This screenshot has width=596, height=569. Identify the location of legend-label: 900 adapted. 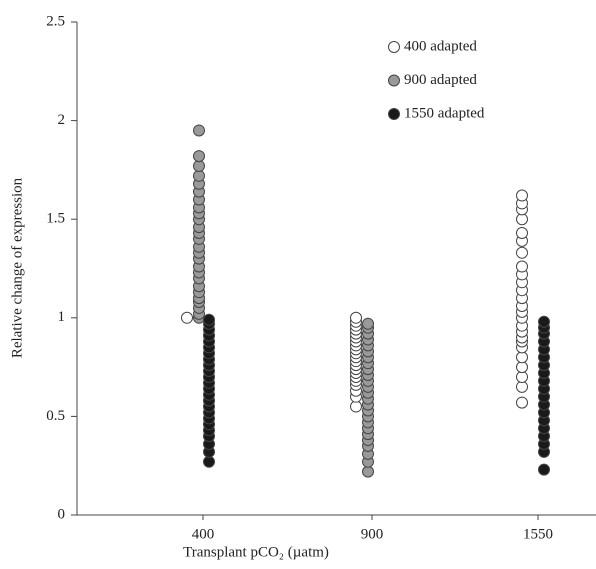
(440, 80).